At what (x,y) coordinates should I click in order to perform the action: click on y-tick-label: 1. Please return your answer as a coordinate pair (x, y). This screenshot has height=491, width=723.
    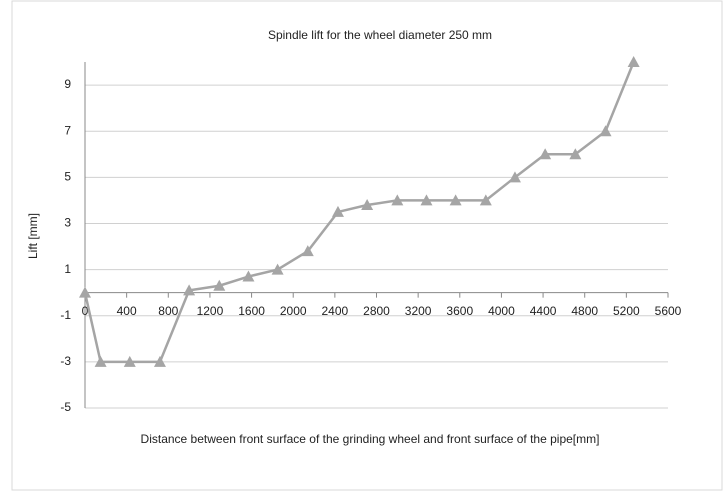
    Looking at the image, I should click on (67, 269).